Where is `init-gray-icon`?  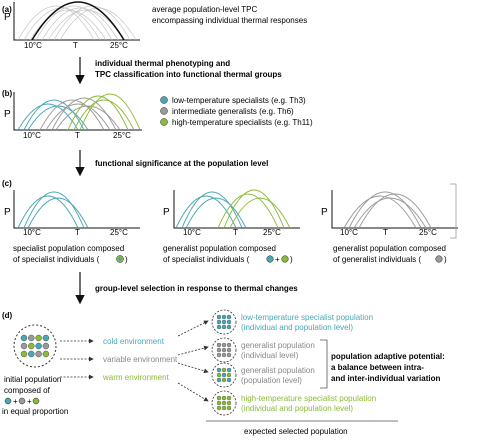
init-gray-icon is located at coordinates (22, 401).